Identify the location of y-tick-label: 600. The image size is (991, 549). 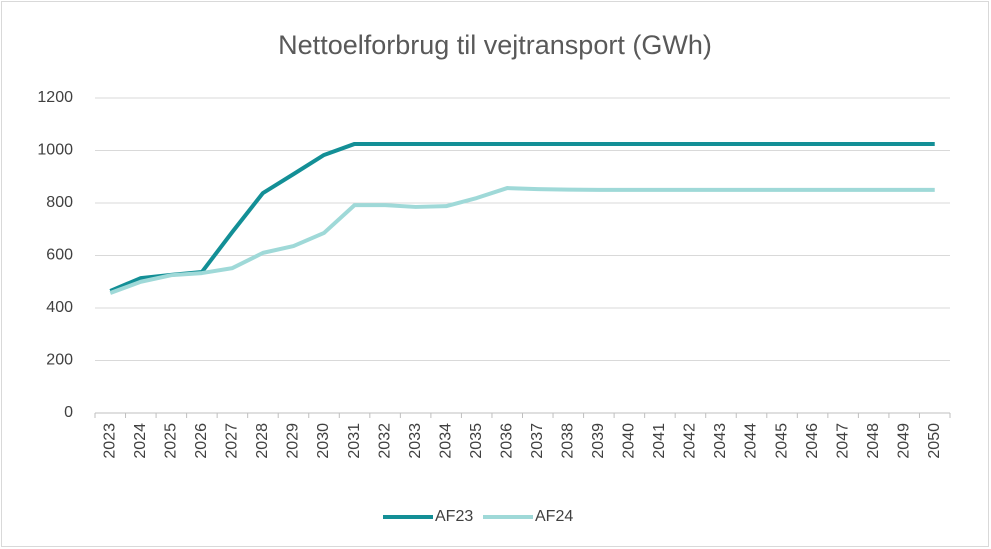
(59, 255).